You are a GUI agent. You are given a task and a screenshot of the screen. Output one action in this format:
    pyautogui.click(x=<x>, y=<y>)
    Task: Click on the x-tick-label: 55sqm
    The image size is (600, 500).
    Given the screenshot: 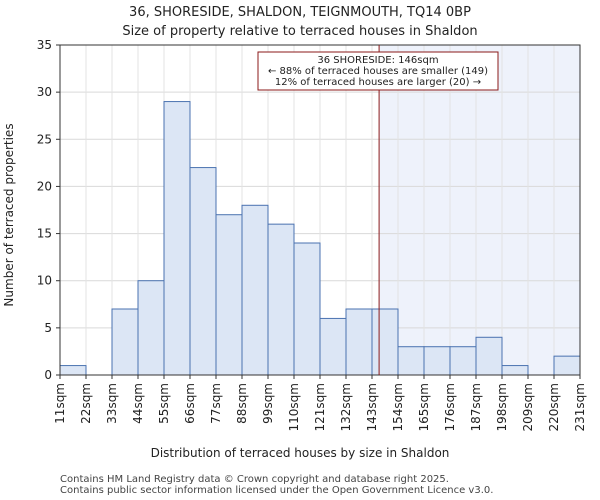 What is the action you would take?
    pyautogui.click(x=164, y=403)
    